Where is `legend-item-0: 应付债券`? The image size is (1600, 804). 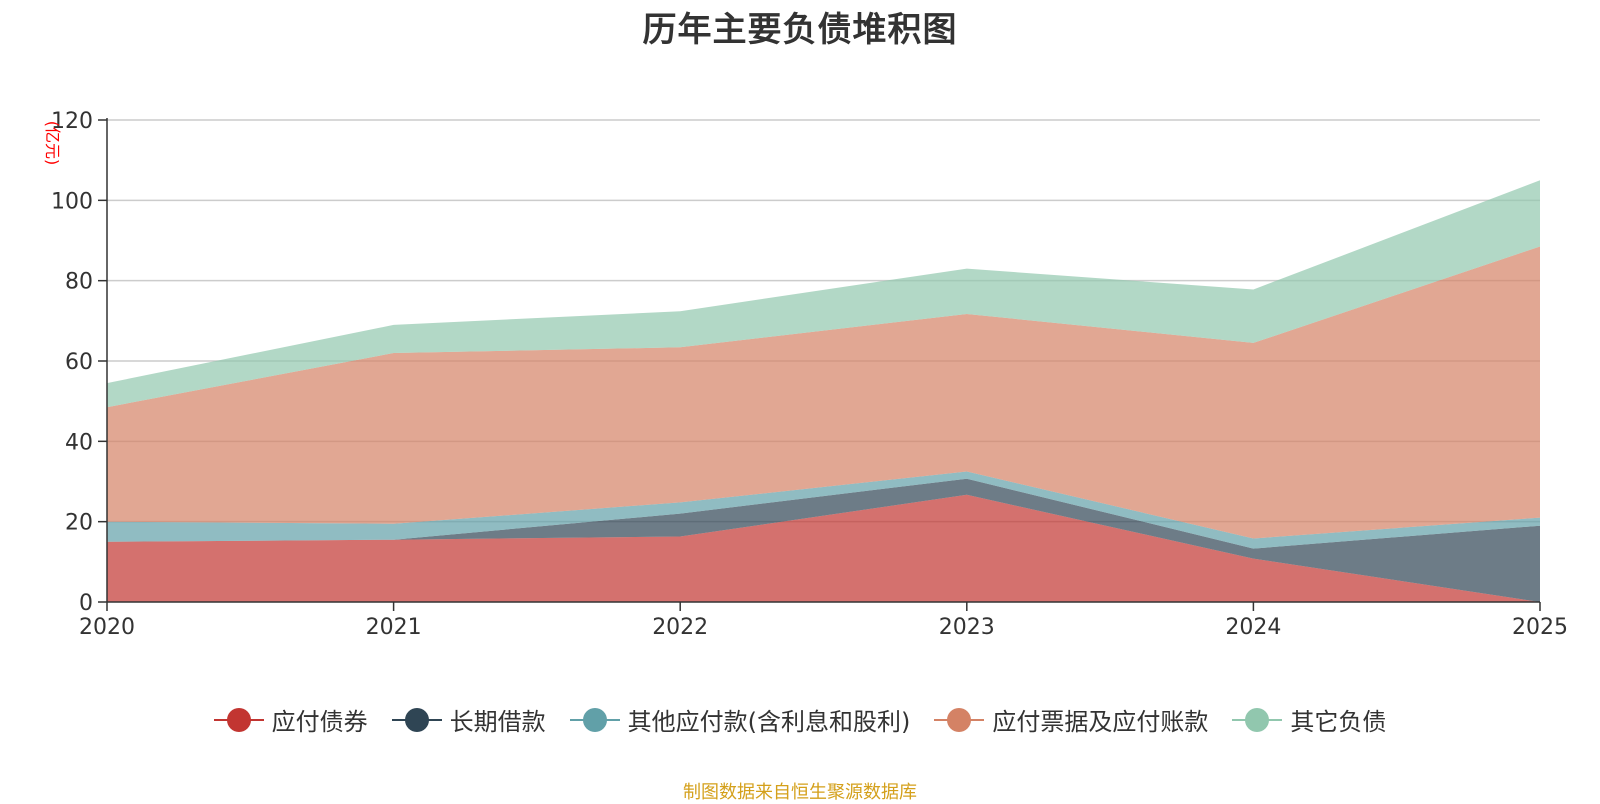 legend-item-0: 应付债券 is located at coordinates (290, 719).